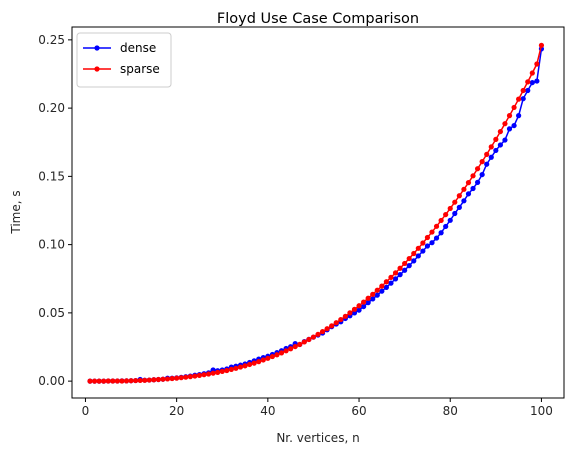 The image size is (576, 455). I want to click on y-tick-label: 0.15, so click(51, 176).